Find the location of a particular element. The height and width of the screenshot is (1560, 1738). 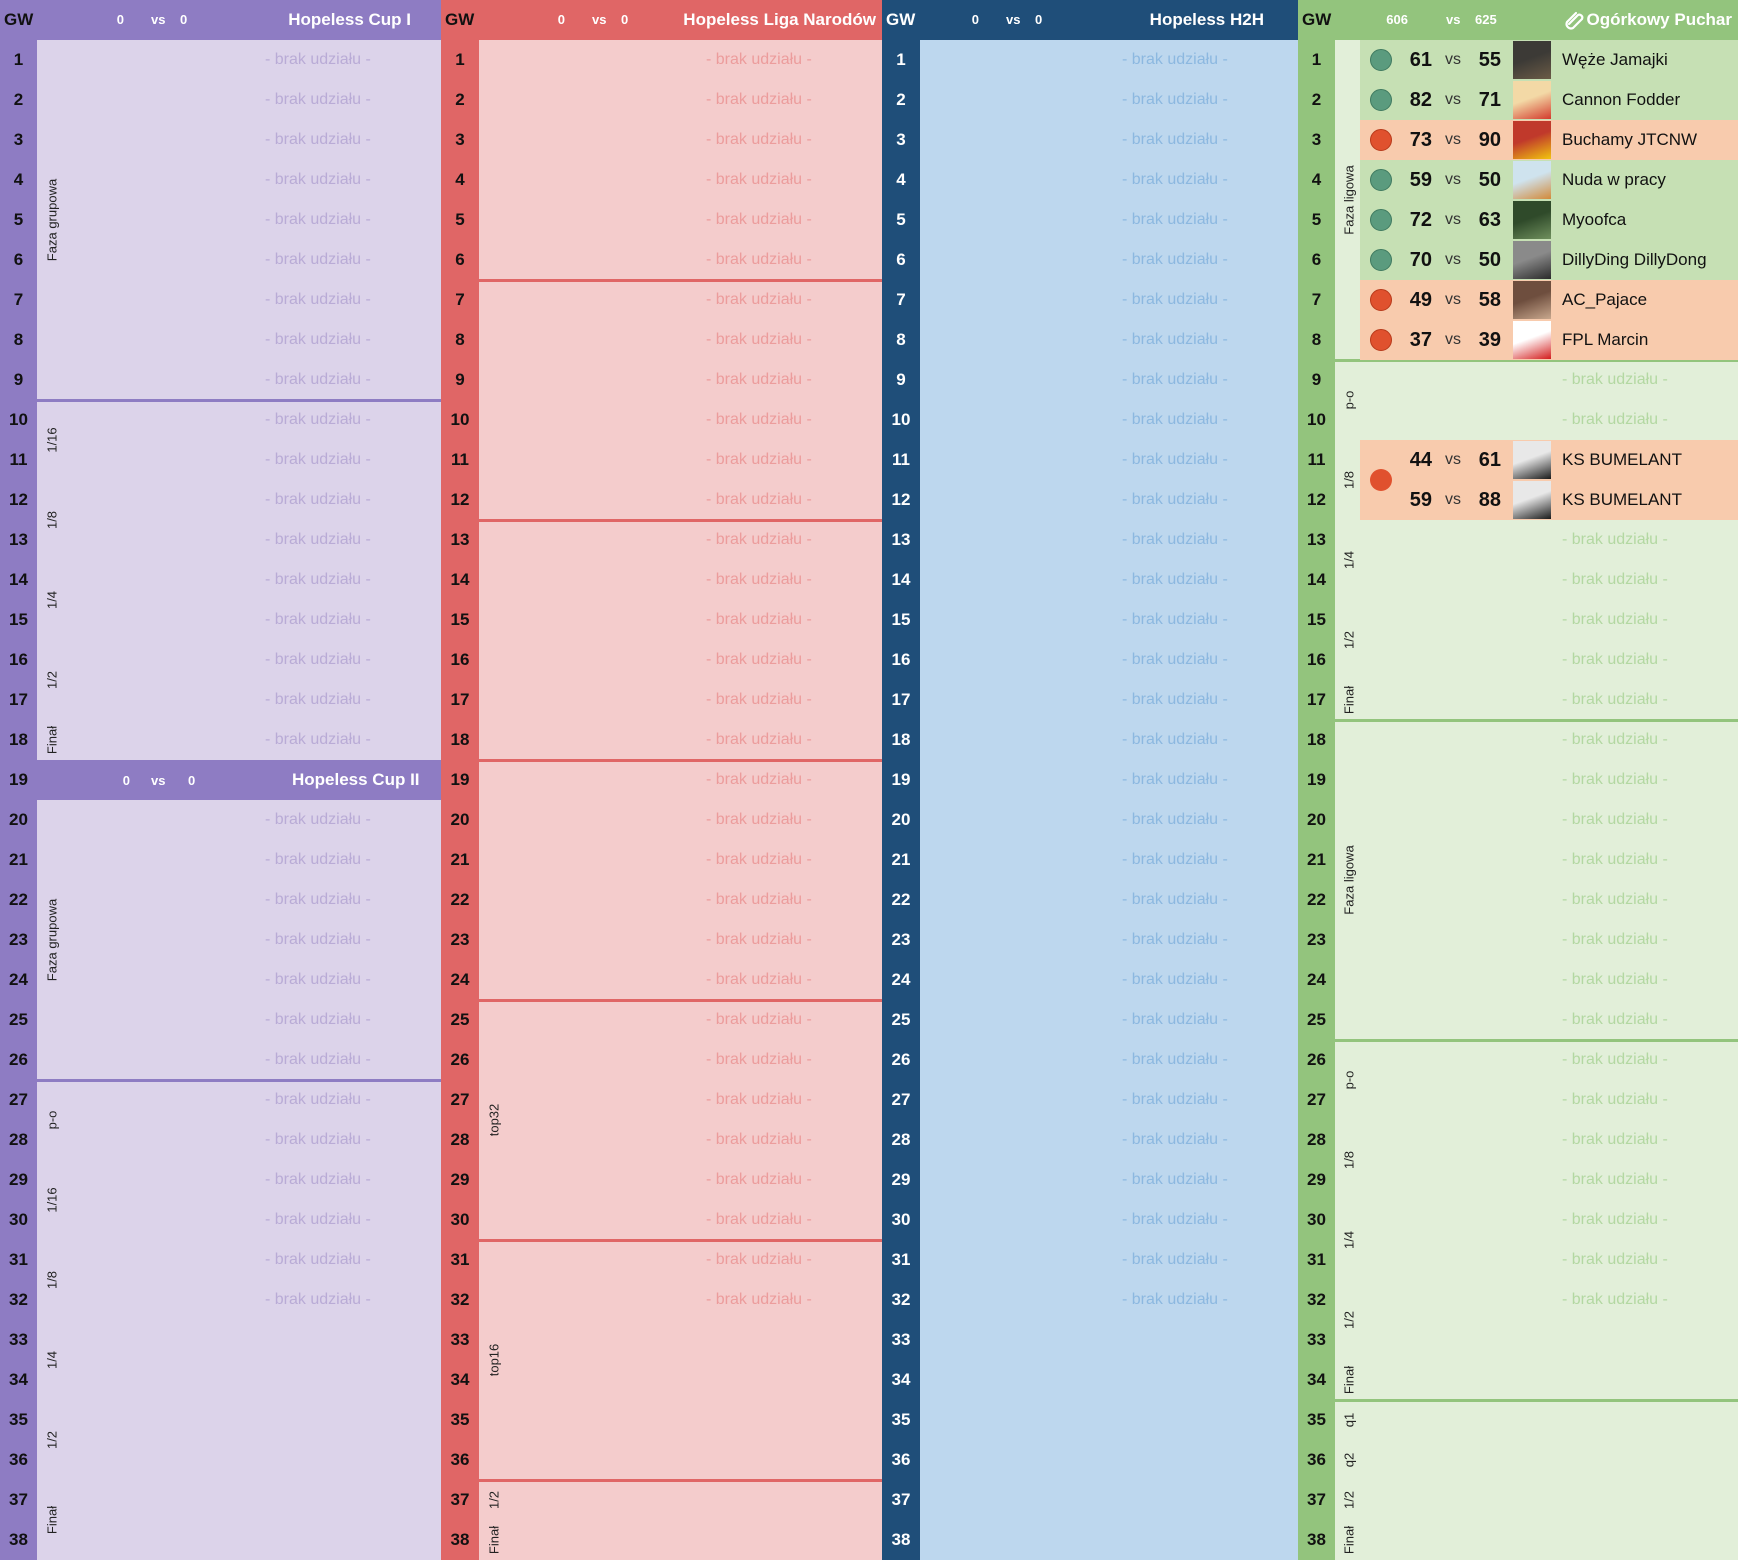

gw-number: 21 is located at coordinates (901, 859).